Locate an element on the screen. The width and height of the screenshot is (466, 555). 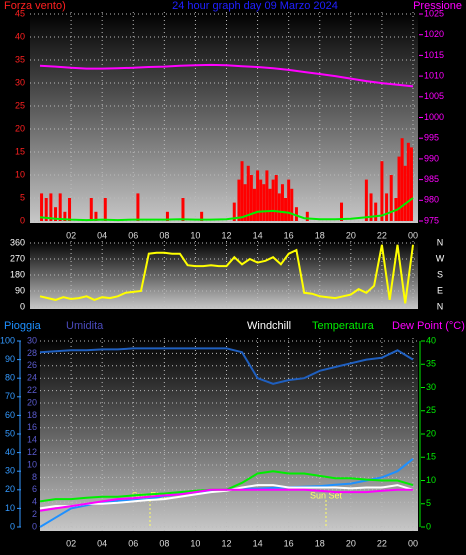
y-tick-label: 1025 is located at coordinates (434, 13).